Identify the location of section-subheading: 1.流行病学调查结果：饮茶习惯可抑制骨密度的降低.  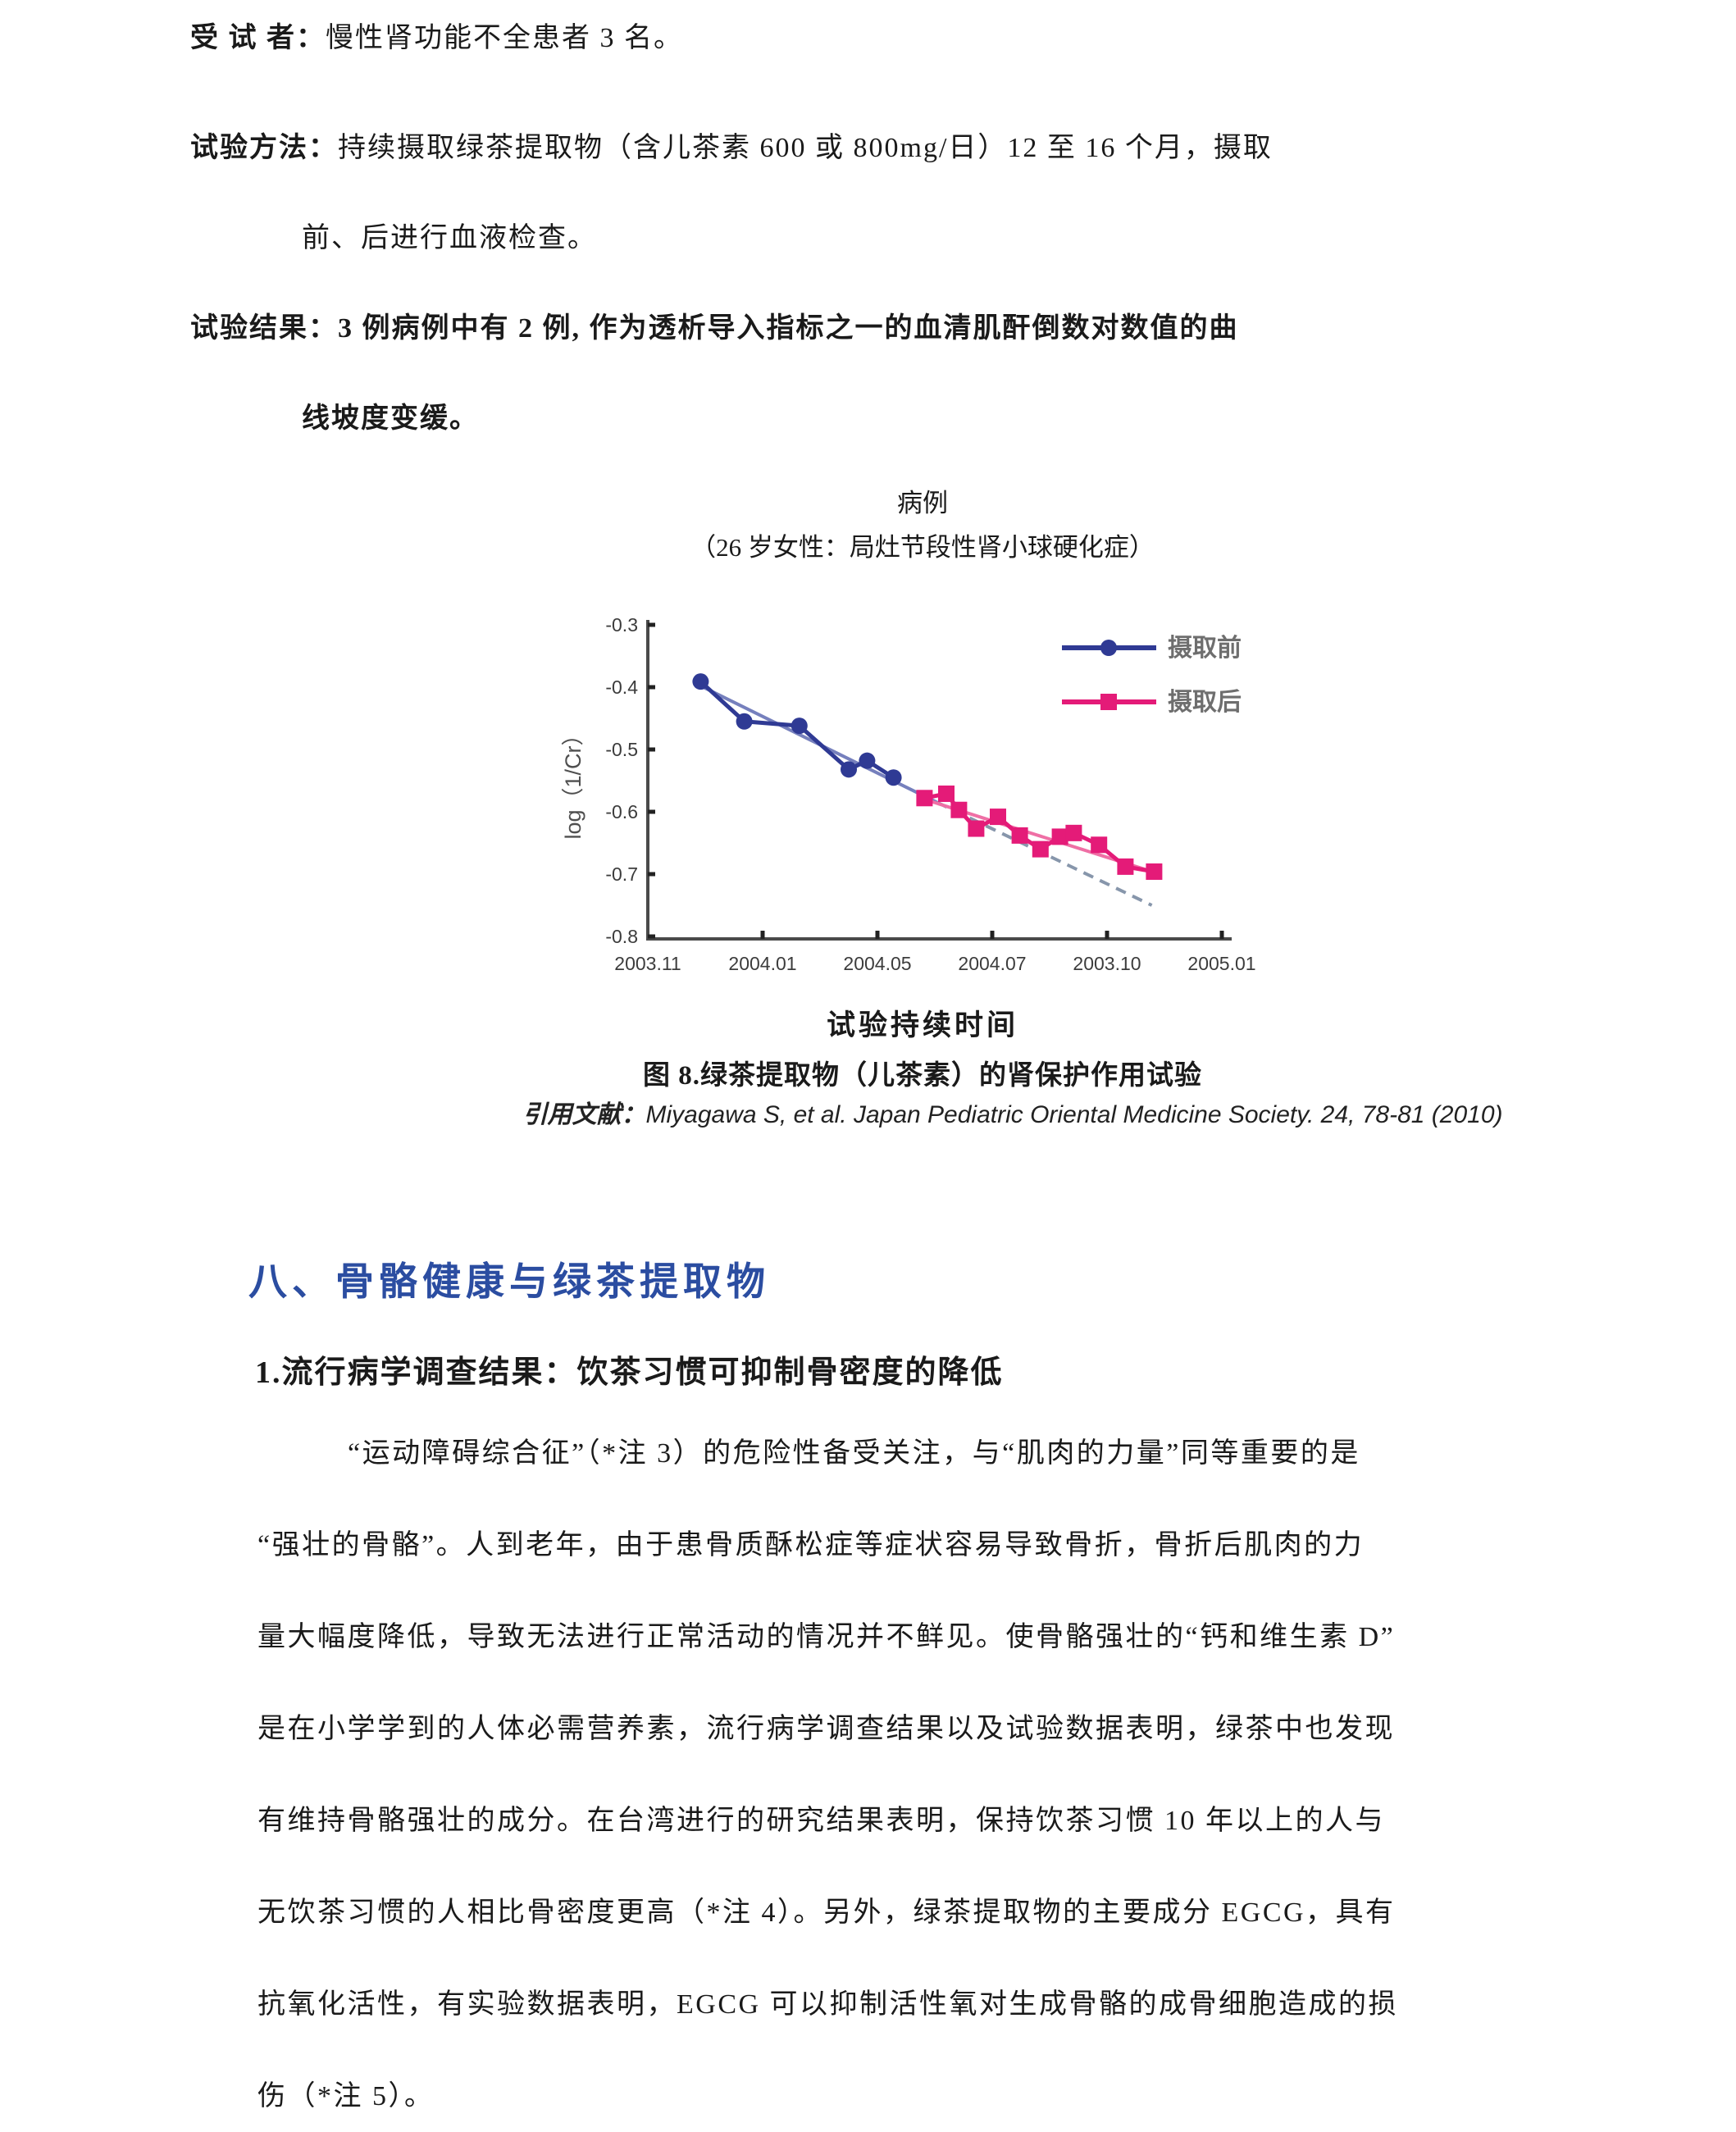
(629, 1372).